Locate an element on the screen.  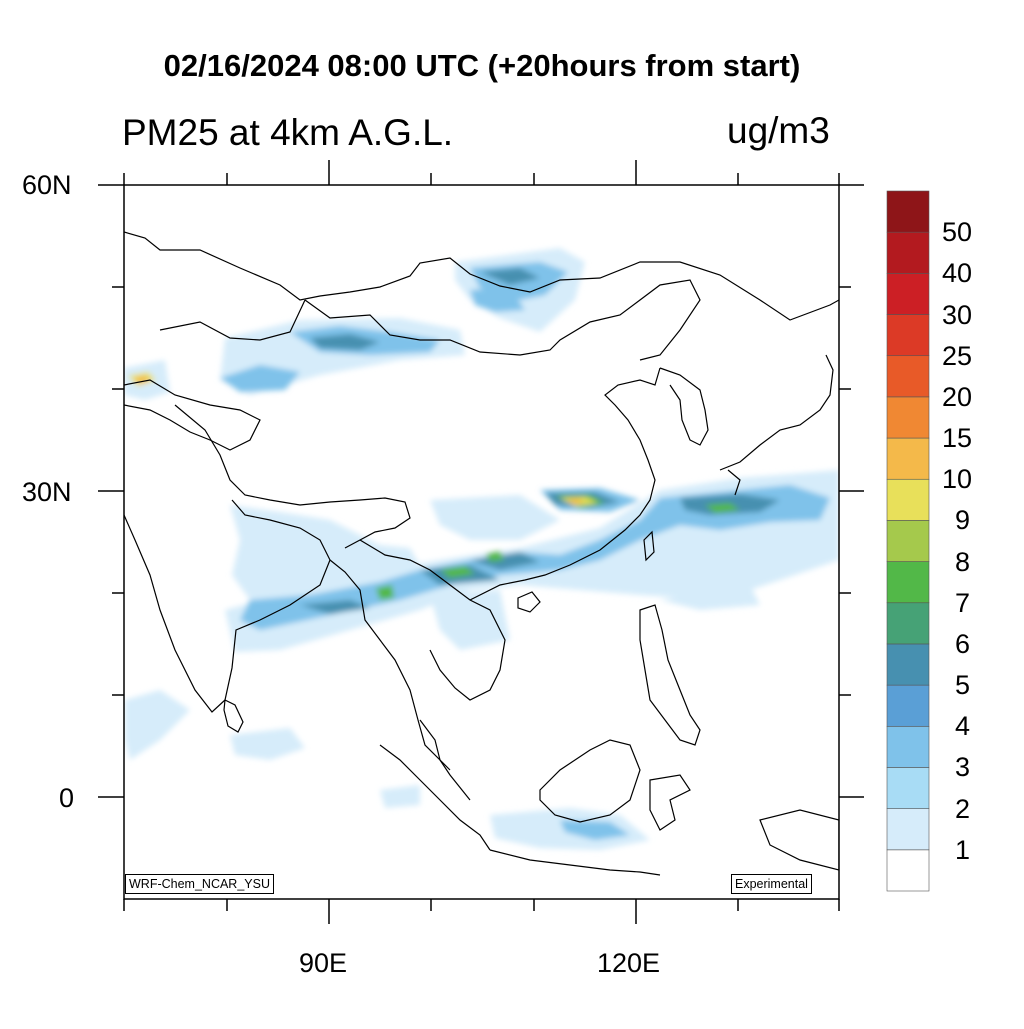
lon-label-120e: 120E is located at coordinates (629, 963).